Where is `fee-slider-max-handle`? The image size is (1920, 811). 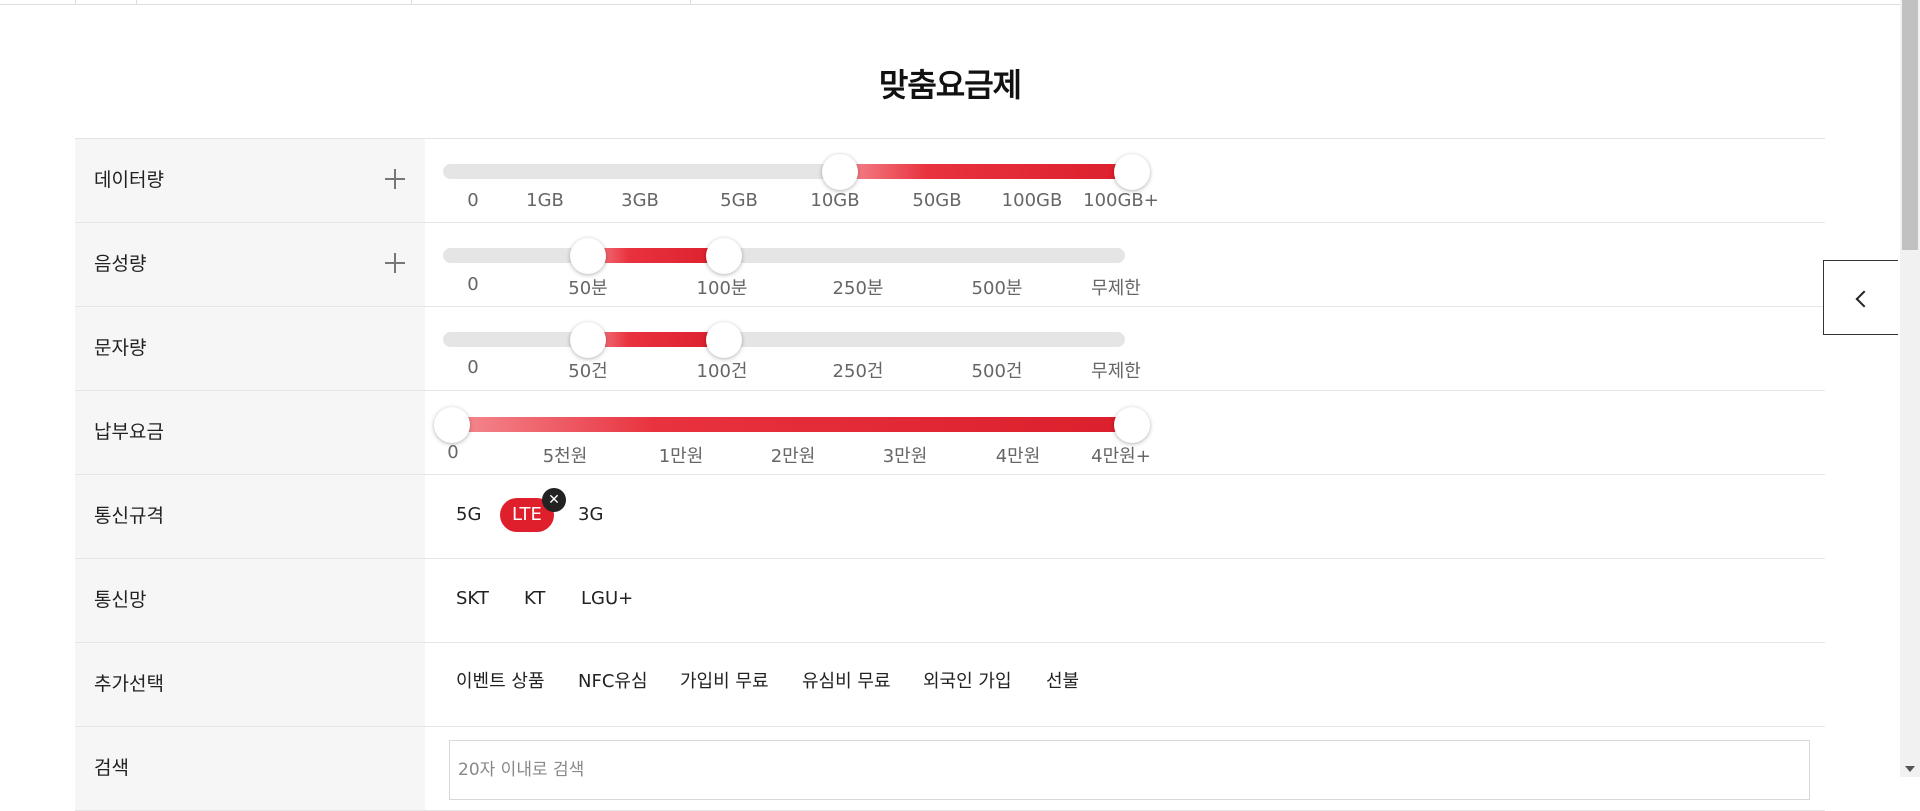
fee-slider-max-handle is located at coordinates (1132, 425).